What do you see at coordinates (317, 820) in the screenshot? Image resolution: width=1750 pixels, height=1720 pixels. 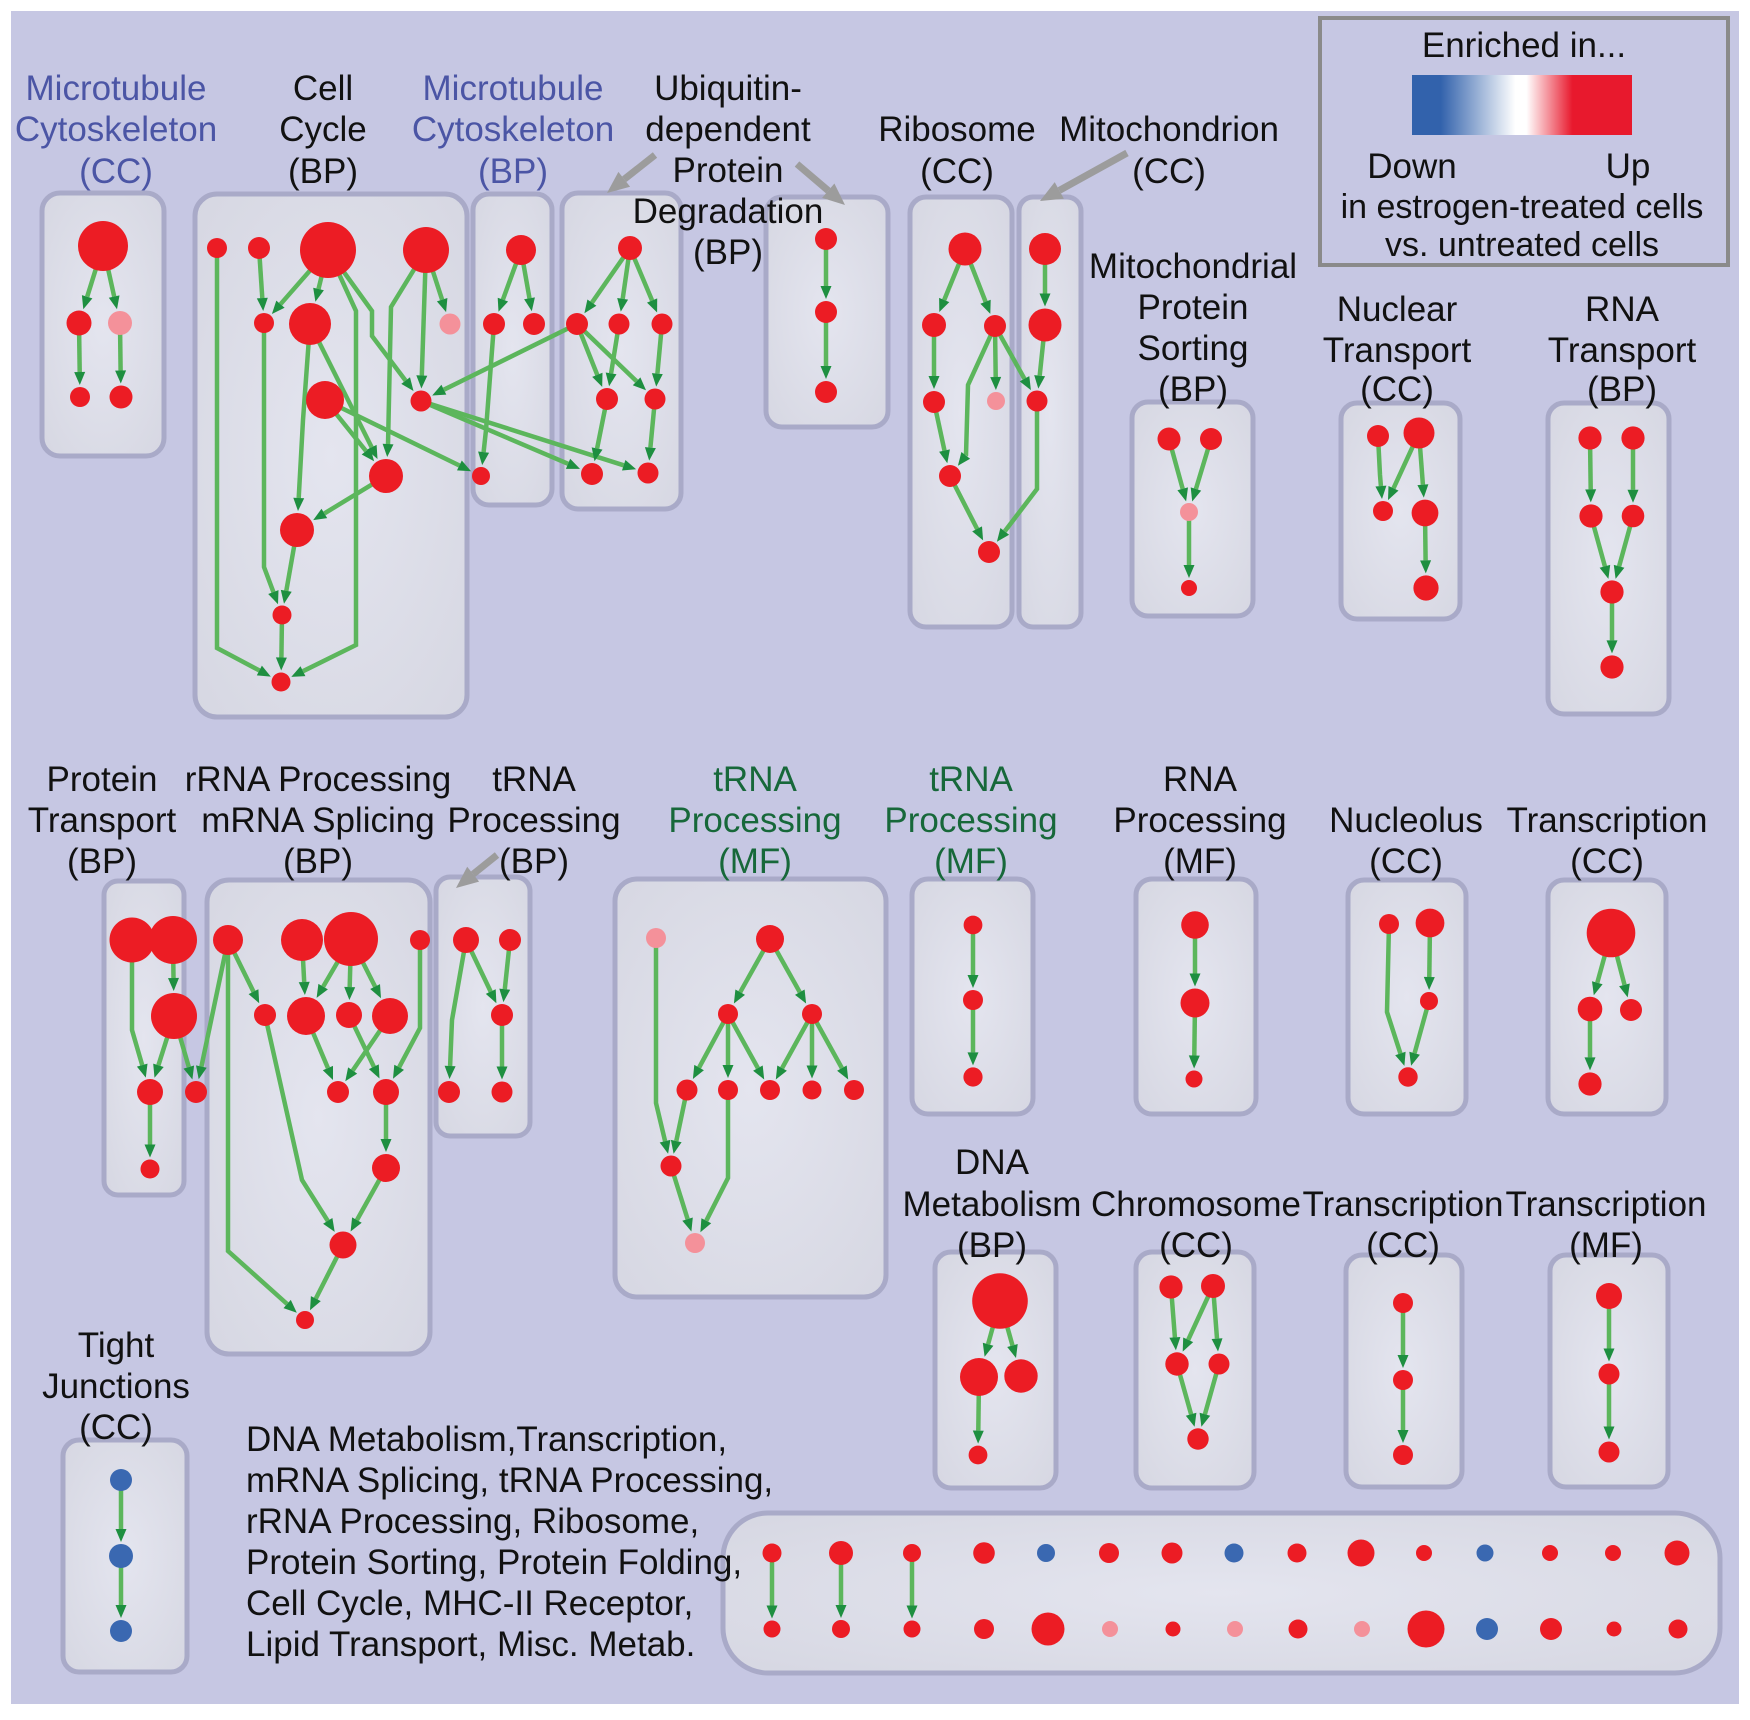 I see `svg-text: mRNA Splicing` at bounding box center [317, 820].